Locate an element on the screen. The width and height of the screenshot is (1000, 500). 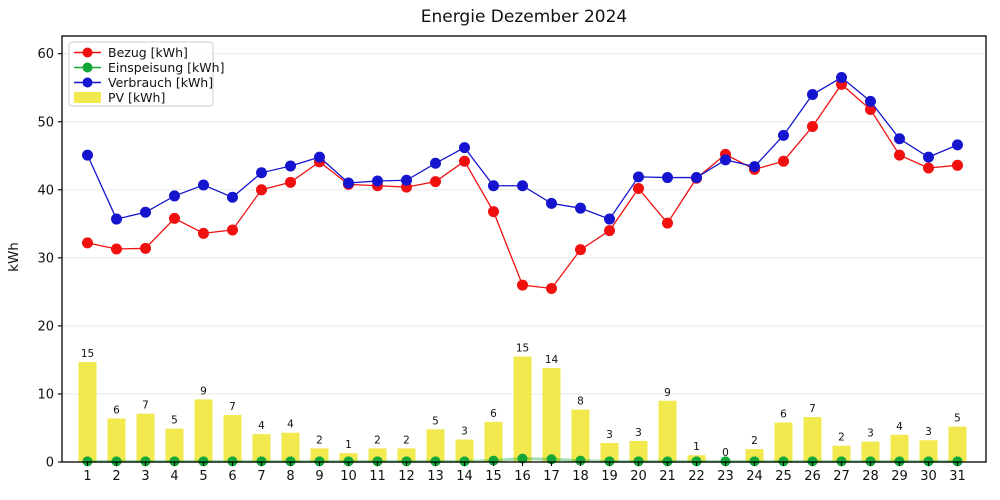
x-tick-label: 25 is located at coordinates (783, 476).